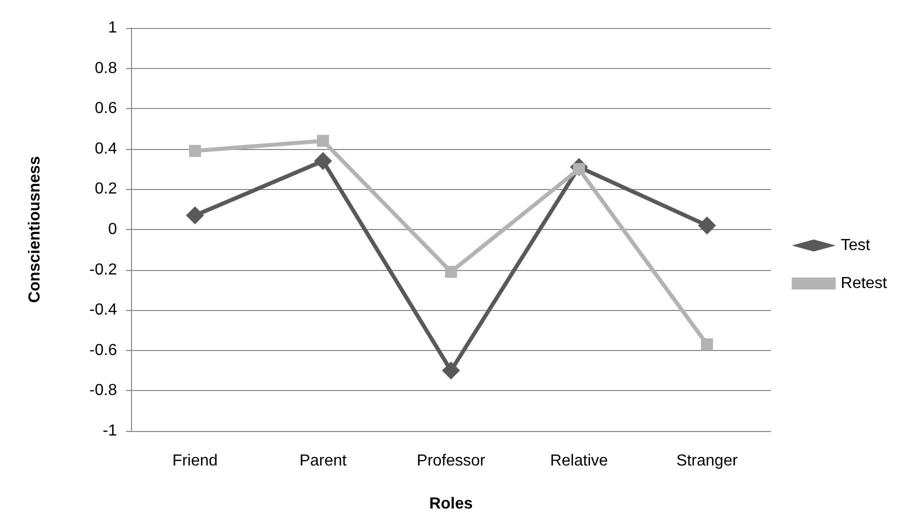 Image resolution: width=906 pixels, height=529 pixels. Describe the element at coordinates (707, 461) in the screenshot. I see `x-tick-label: Stranger` at that location.